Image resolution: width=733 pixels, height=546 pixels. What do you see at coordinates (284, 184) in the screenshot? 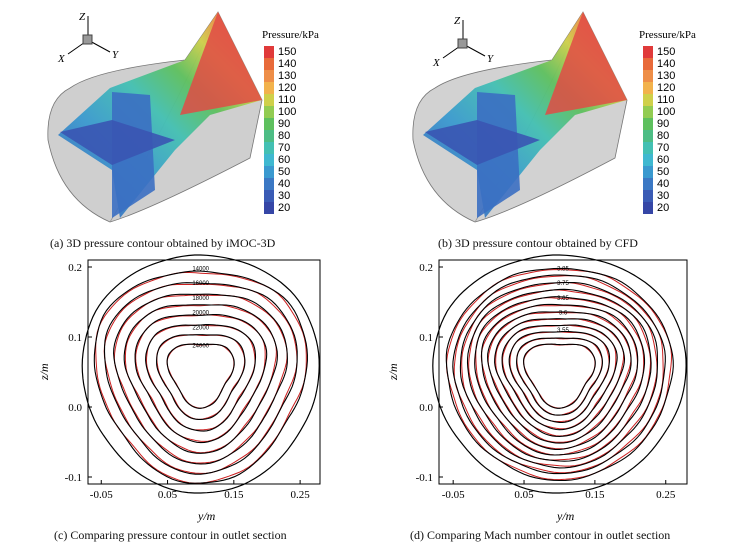
I see `colorbar-tick-label: 40` at bounding box center [284, 184].